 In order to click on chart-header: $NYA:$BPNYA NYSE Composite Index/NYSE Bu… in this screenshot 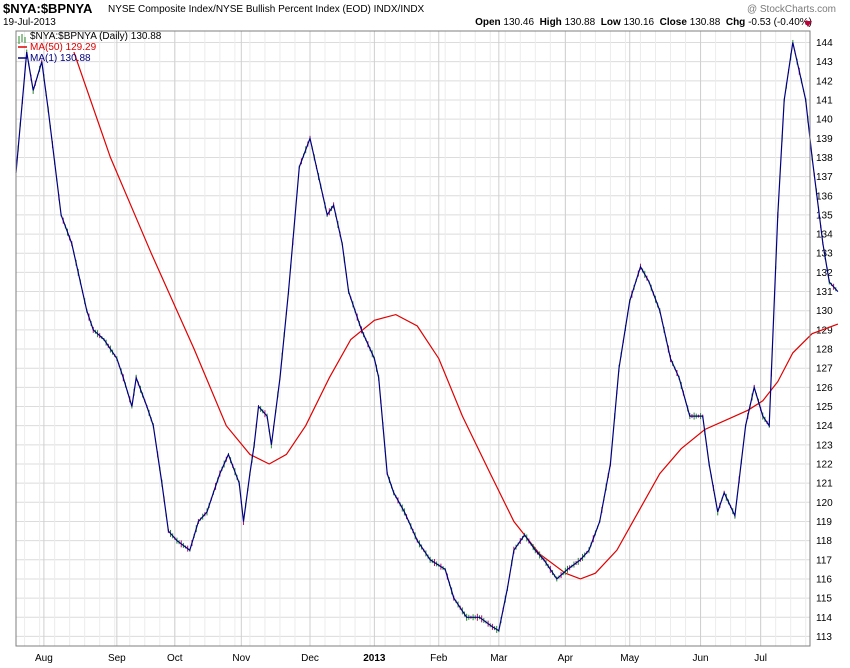, I will do `click(425, 15)`.